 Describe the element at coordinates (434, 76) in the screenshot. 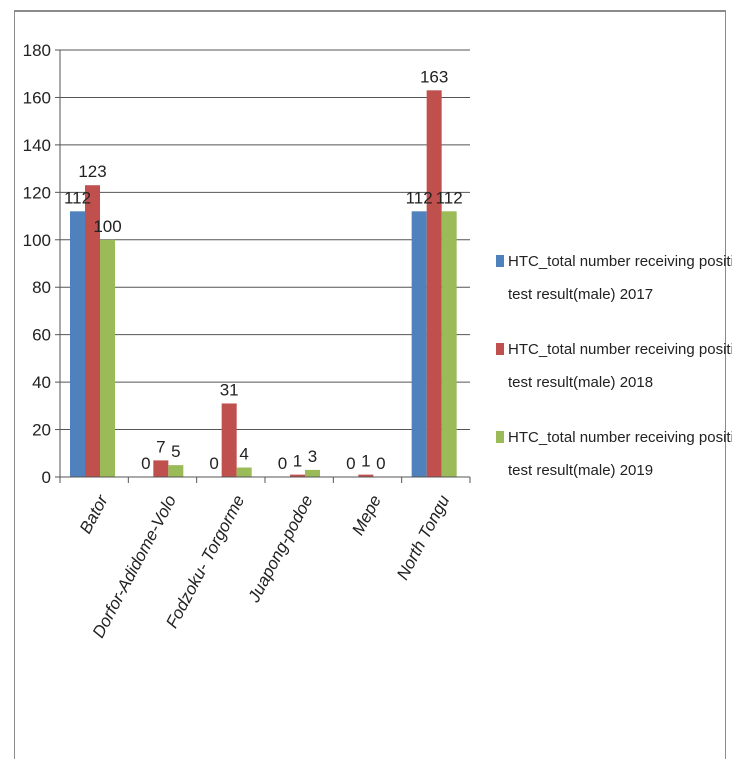

I see `data-label: 163` at that location.